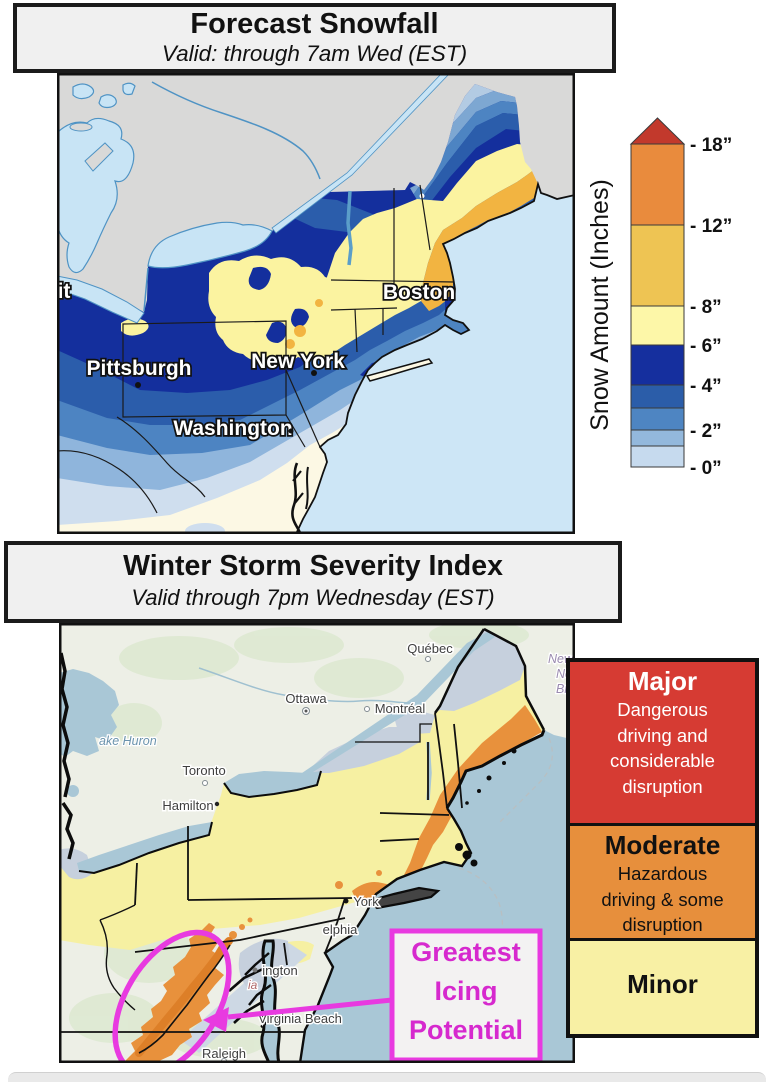 This screenshot has height=1082, width=766. What do you see at coordinates (128, 741) in the screenshot?
I see `svg-text: ake Huron` at bounding box center [128, 741].